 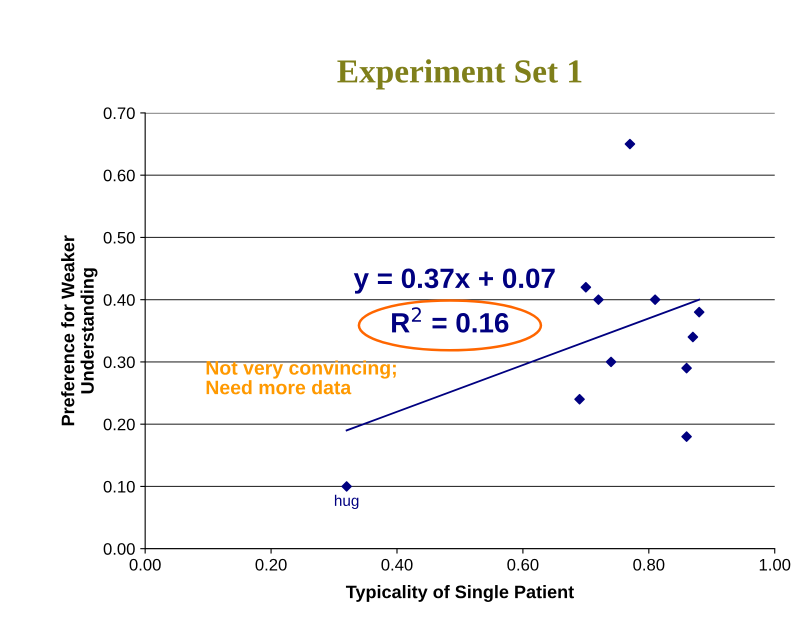 I want to click on y-tick-label: 0.10, so click(x=119, y=486).